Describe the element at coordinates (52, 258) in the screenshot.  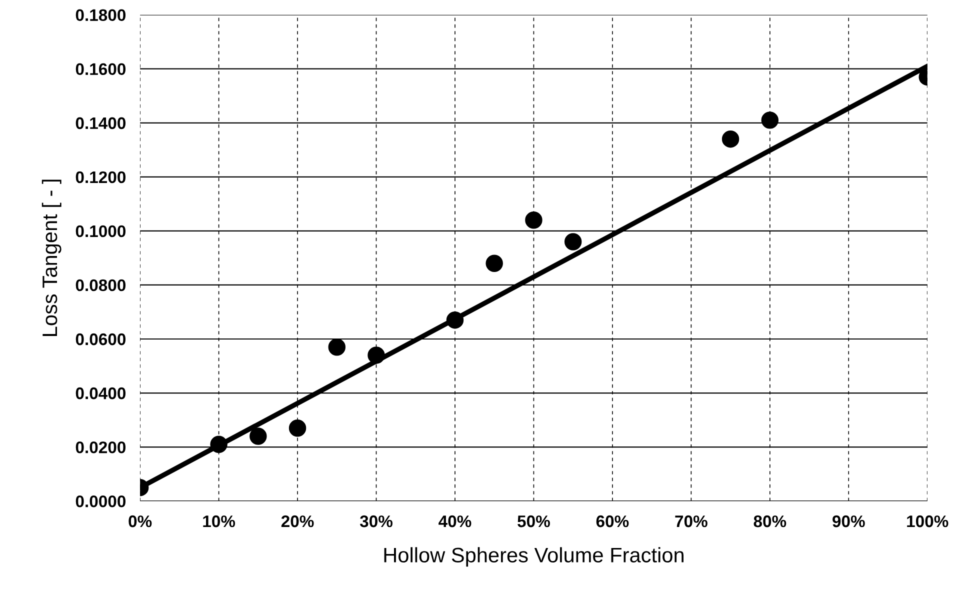
I see `y-axis-title: Loss Tangent [ - ]` at that location.